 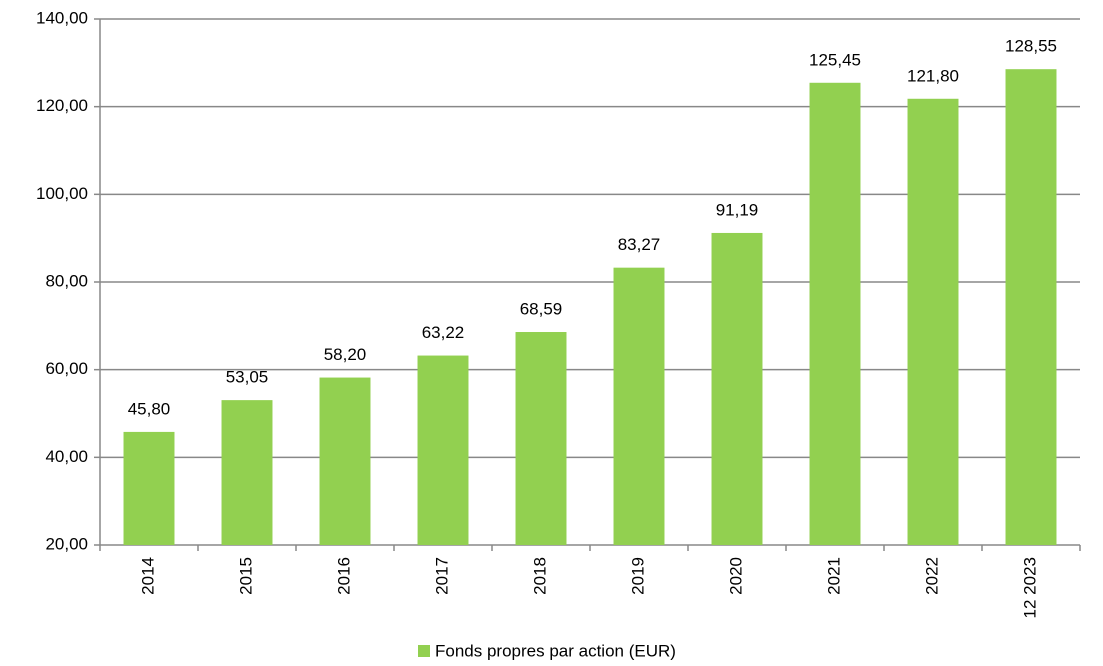 What do you see at coordinates (66, 280) in the screenshot?
I see `y-tick-label: 80,00` at bounding box center [66, 280].